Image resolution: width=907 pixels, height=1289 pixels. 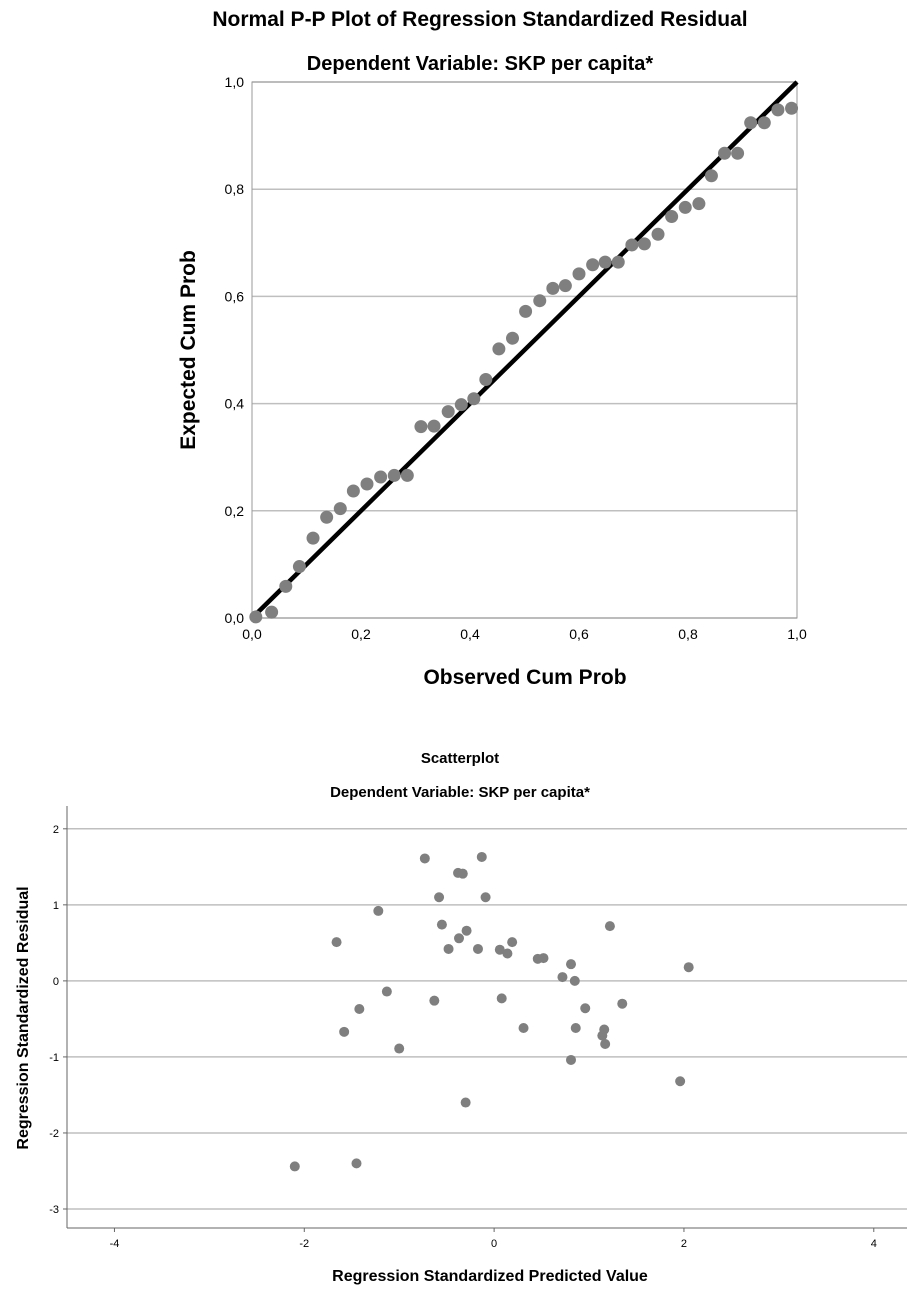 What do you see at coordinates (524, 634) in the screenshot?
I see `pp-plot-x-ticks: 0,0 0,2 0,4 0,6 0,8 1,0` at bounding box center [524, 634].